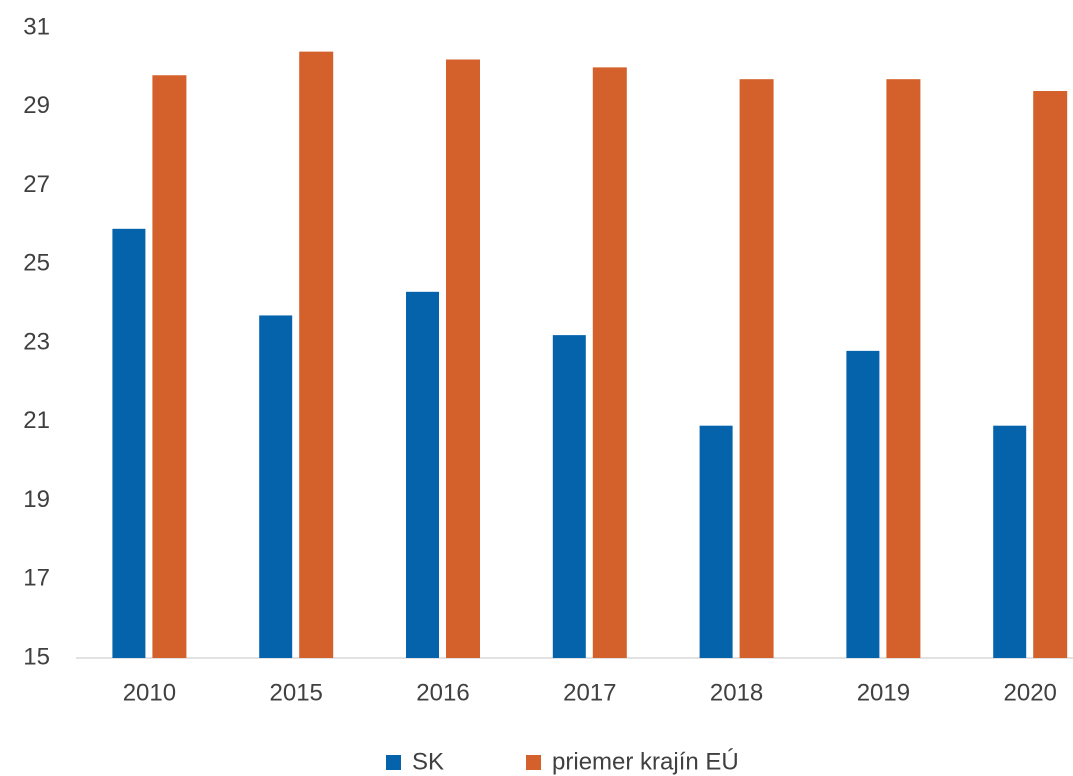 The width and height of the screenshot is (1073, 776). I want to click on y-tick-label: 23, so click(36, 341).